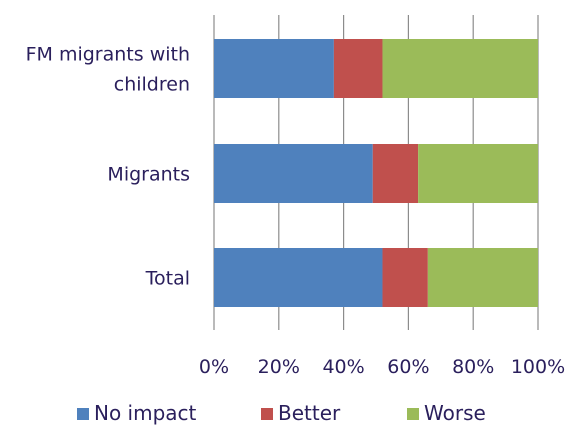 The height and width of the screenshot is (428, 568). What do you see at coordinates (148, 175) in the screenshot?
I see `category-label: Migrants` at bounding box center [148, 175].